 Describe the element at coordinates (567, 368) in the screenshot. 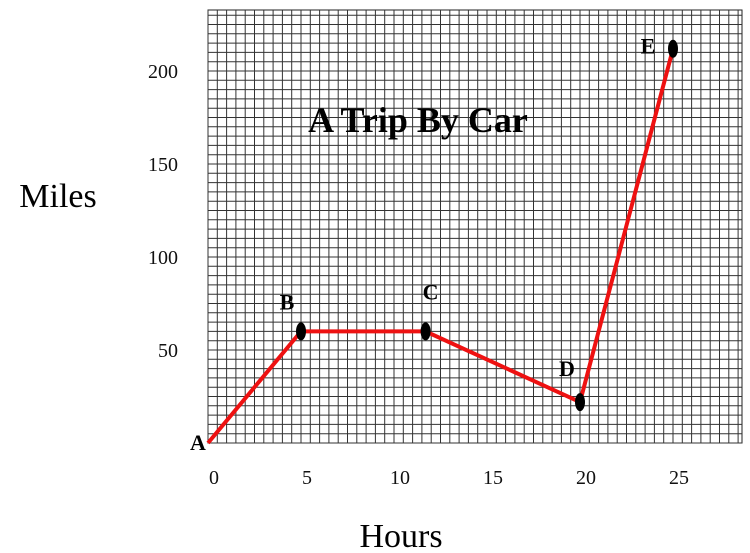

I see `point-label-d: D` at that location.